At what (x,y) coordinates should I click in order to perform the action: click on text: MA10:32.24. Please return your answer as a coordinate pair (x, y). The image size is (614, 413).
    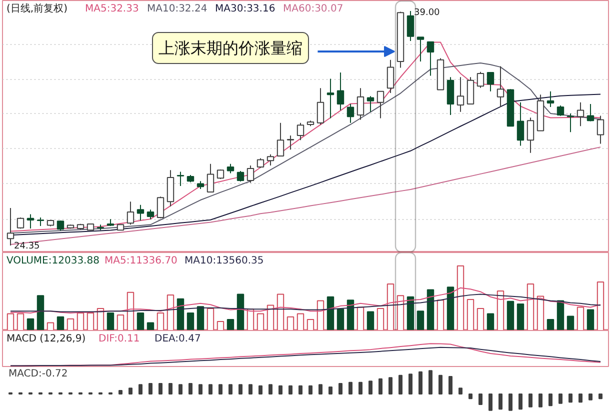
    Looking at the image, I should click on (177, 9).